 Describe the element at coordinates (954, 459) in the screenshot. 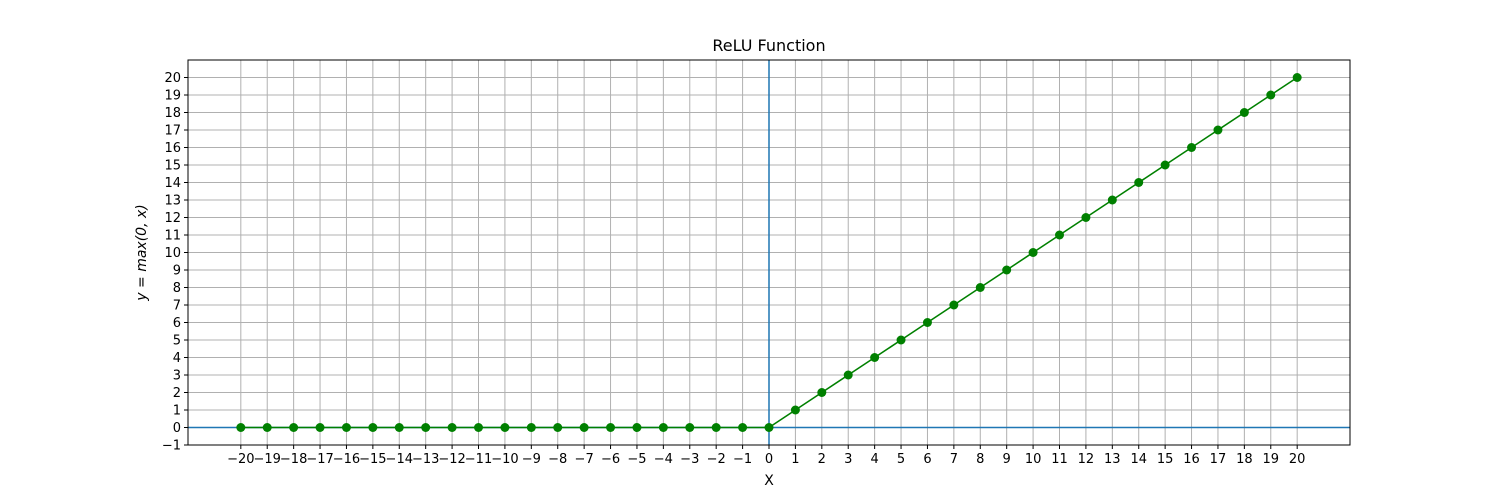

I see `x-tick-label: 7` at that location.